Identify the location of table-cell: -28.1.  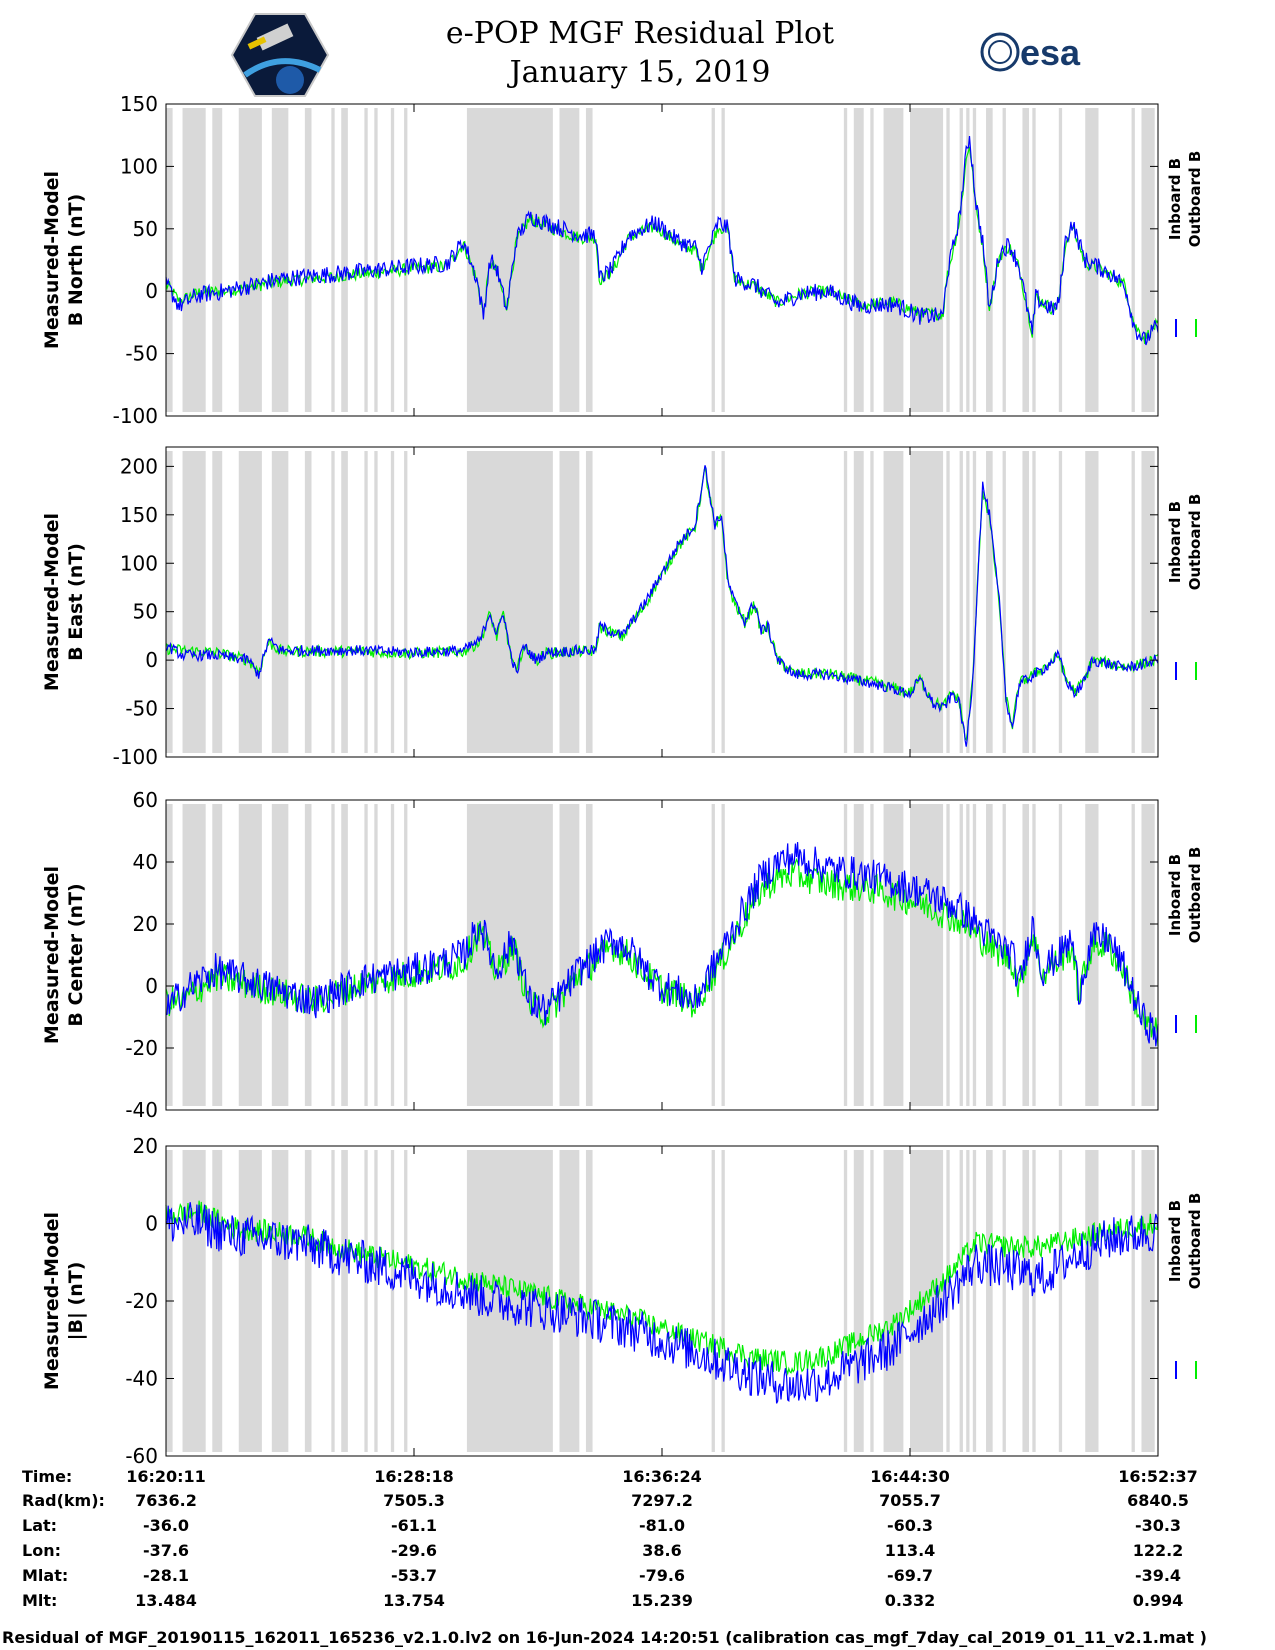
(166, 1575).